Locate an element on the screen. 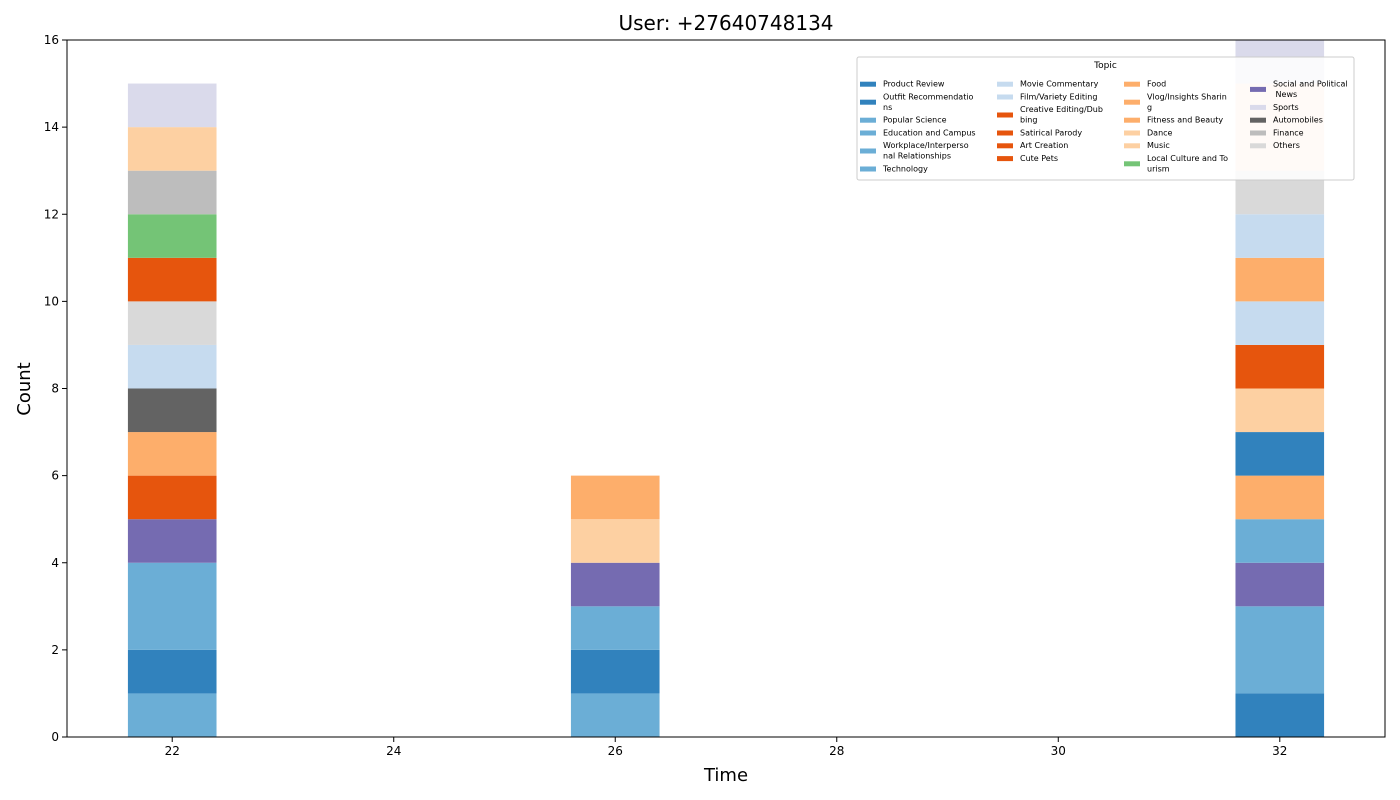 This screenshot has height=800, width=1400. legend-entry: Vlog/Insights Sharin g is located at coordinates (1175, 102).